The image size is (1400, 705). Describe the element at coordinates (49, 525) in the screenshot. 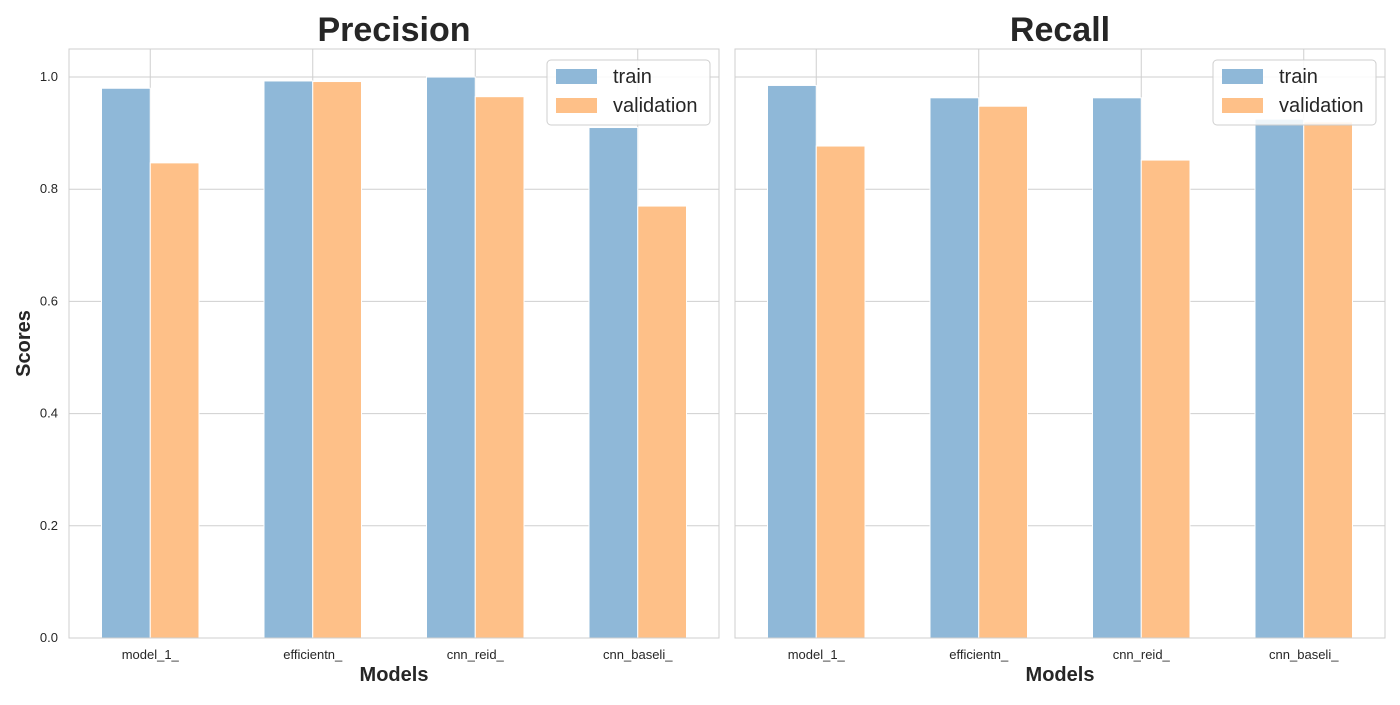

I see `y-tick-label: 0.2` at that location.